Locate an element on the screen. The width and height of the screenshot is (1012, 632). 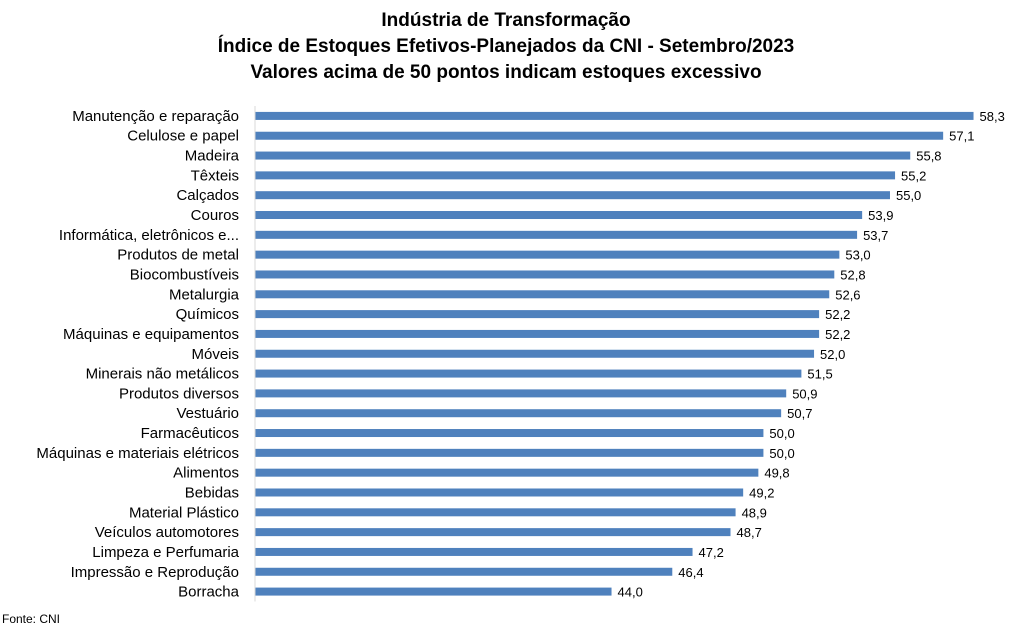
value-label: 49,8 is located at coordinates (776, 473).